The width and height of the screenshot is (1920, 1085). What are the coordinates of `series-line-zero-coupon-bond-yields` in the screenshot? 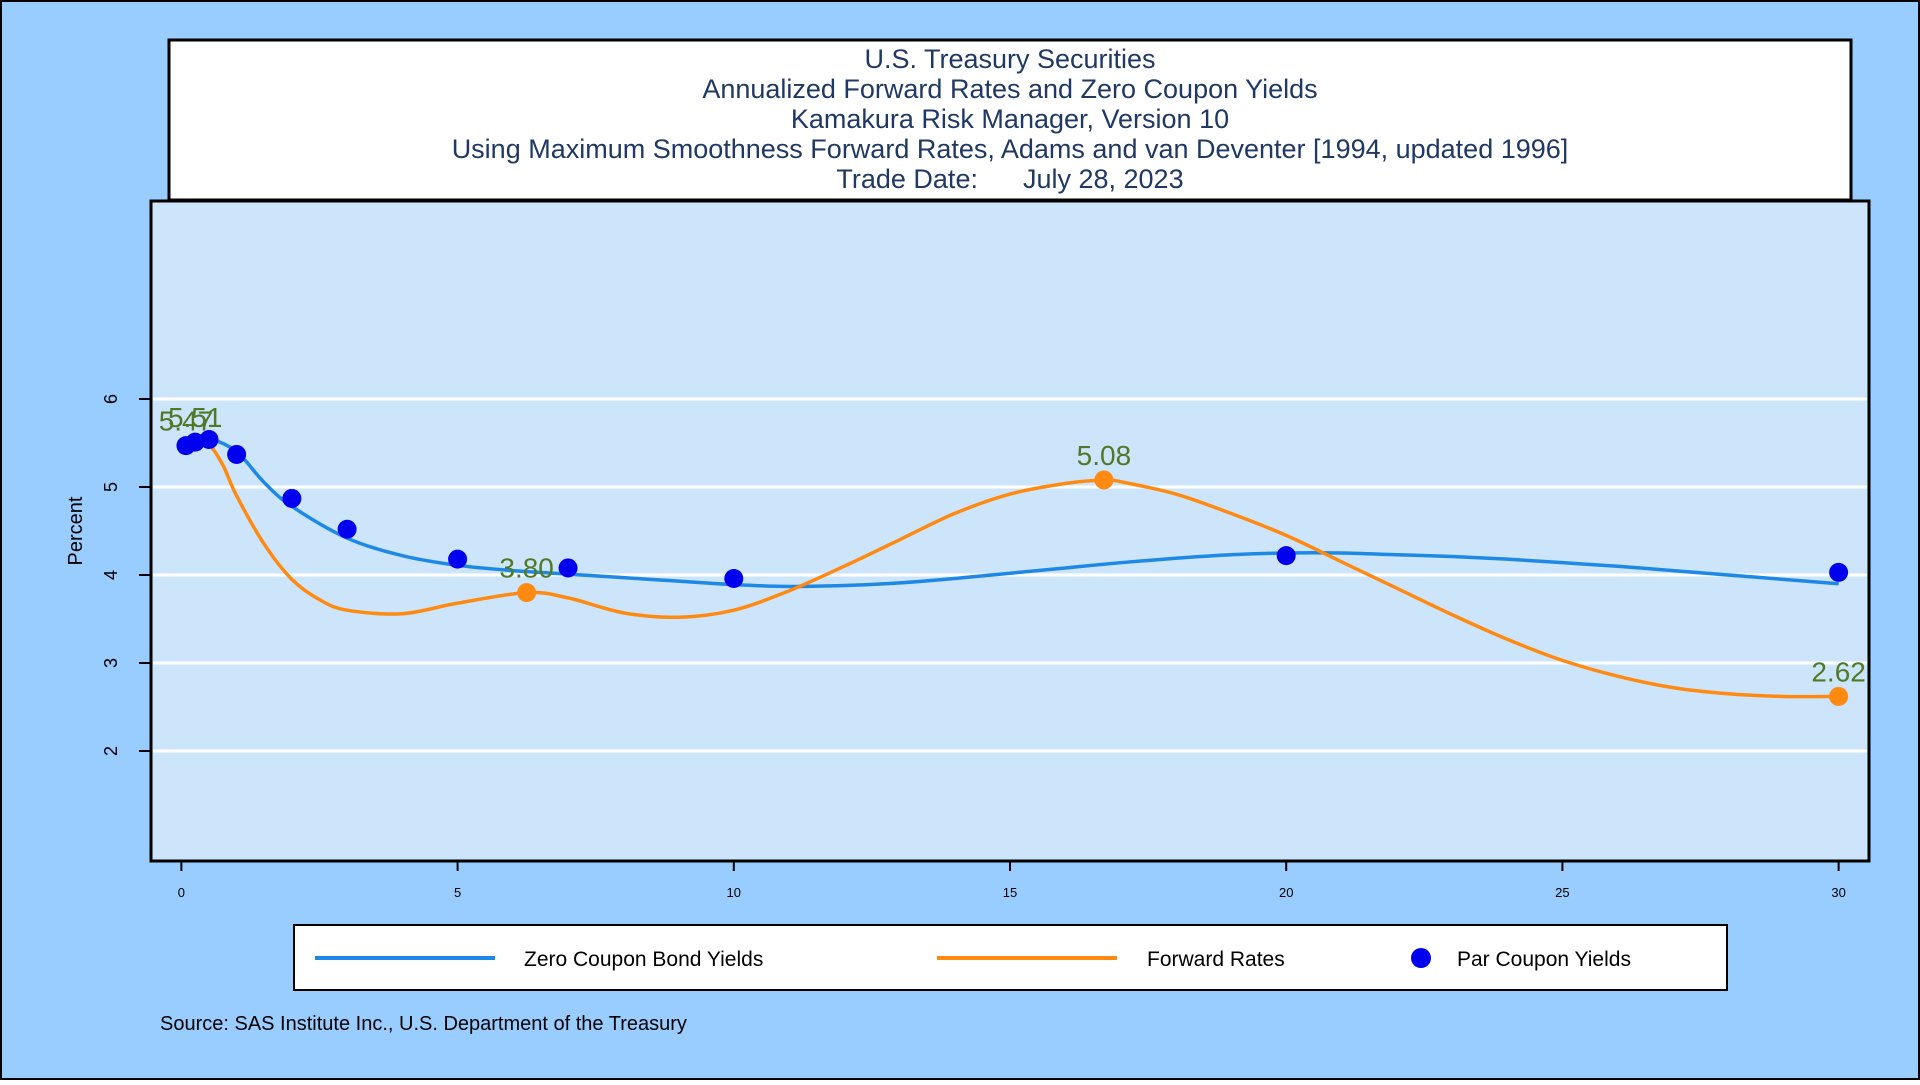 It's located at (1012, 512).